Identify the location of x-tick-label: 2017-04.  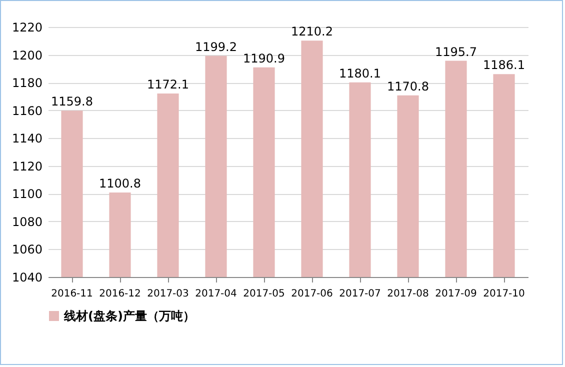
(216, 294).